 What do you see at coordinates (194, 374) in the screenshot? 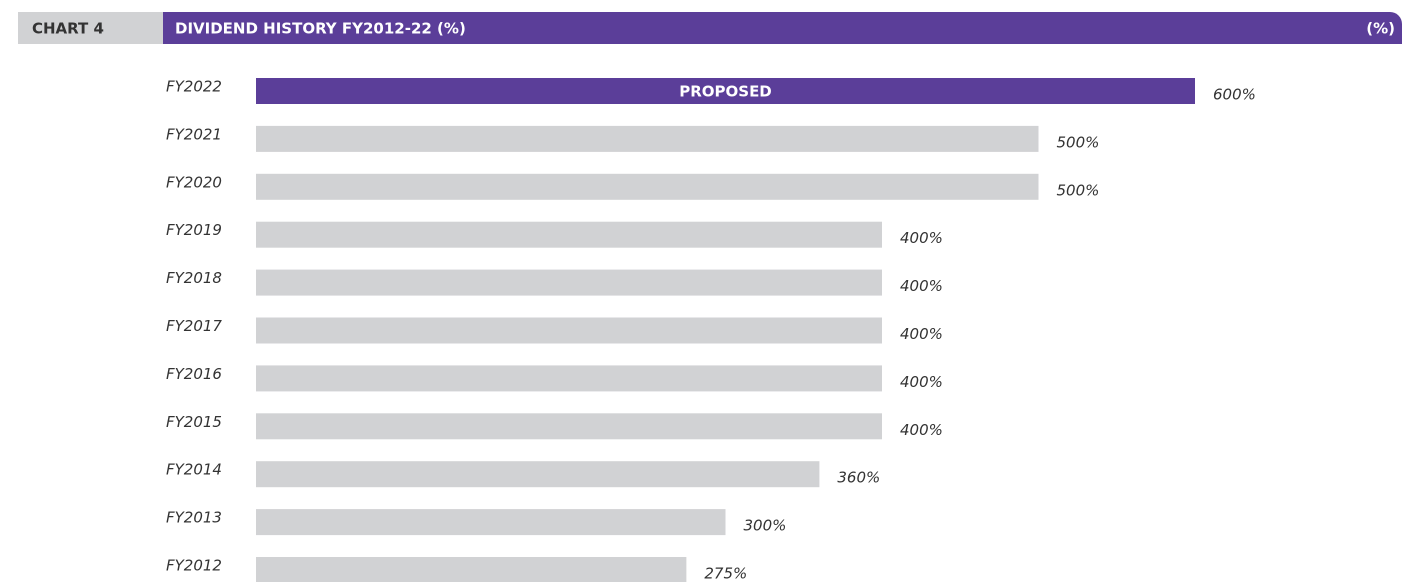
I see `category-label: FY2016` at bounding box center [194, 374].